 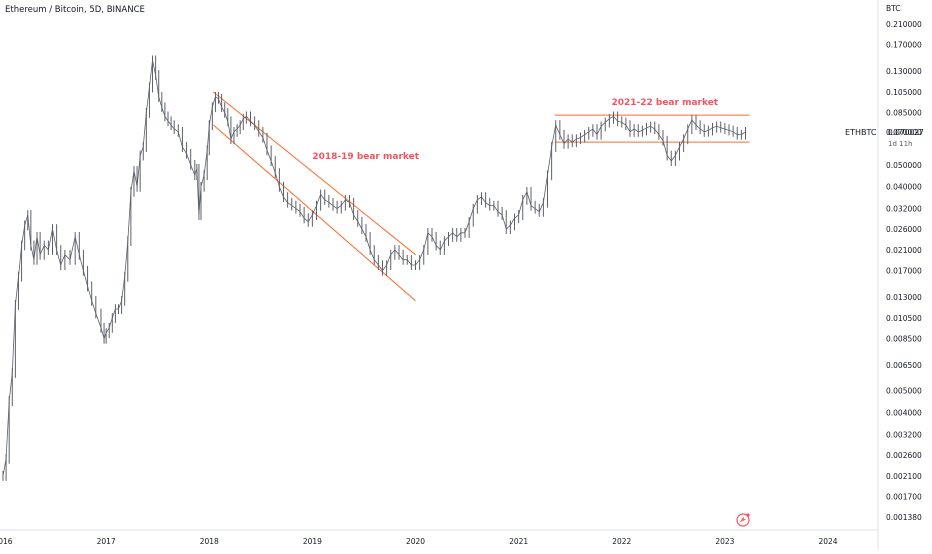 What do you see at coordinates (904, 71) in the screenshot?
I see `y-tick-label: 0.130000` at bounding box center [904, 71].